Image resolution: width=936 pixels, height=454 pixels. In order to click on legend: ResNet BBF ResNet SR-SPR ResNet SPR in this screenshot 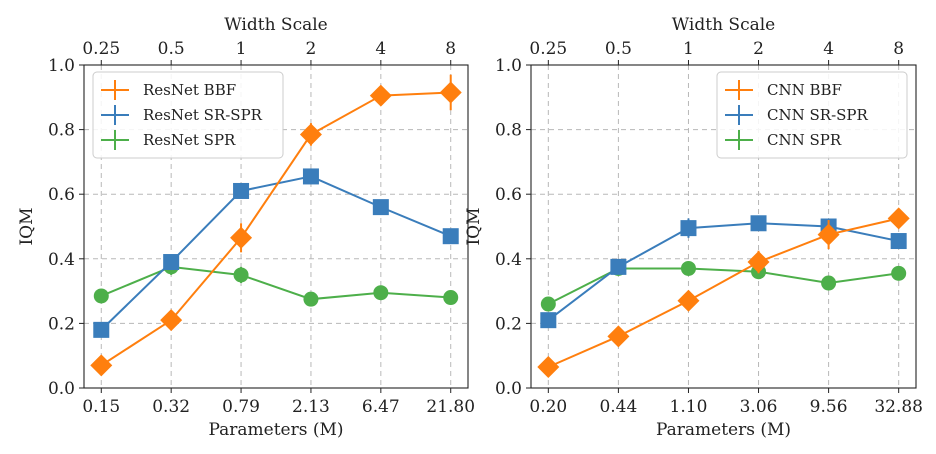, I will do `click(188, 115)`.